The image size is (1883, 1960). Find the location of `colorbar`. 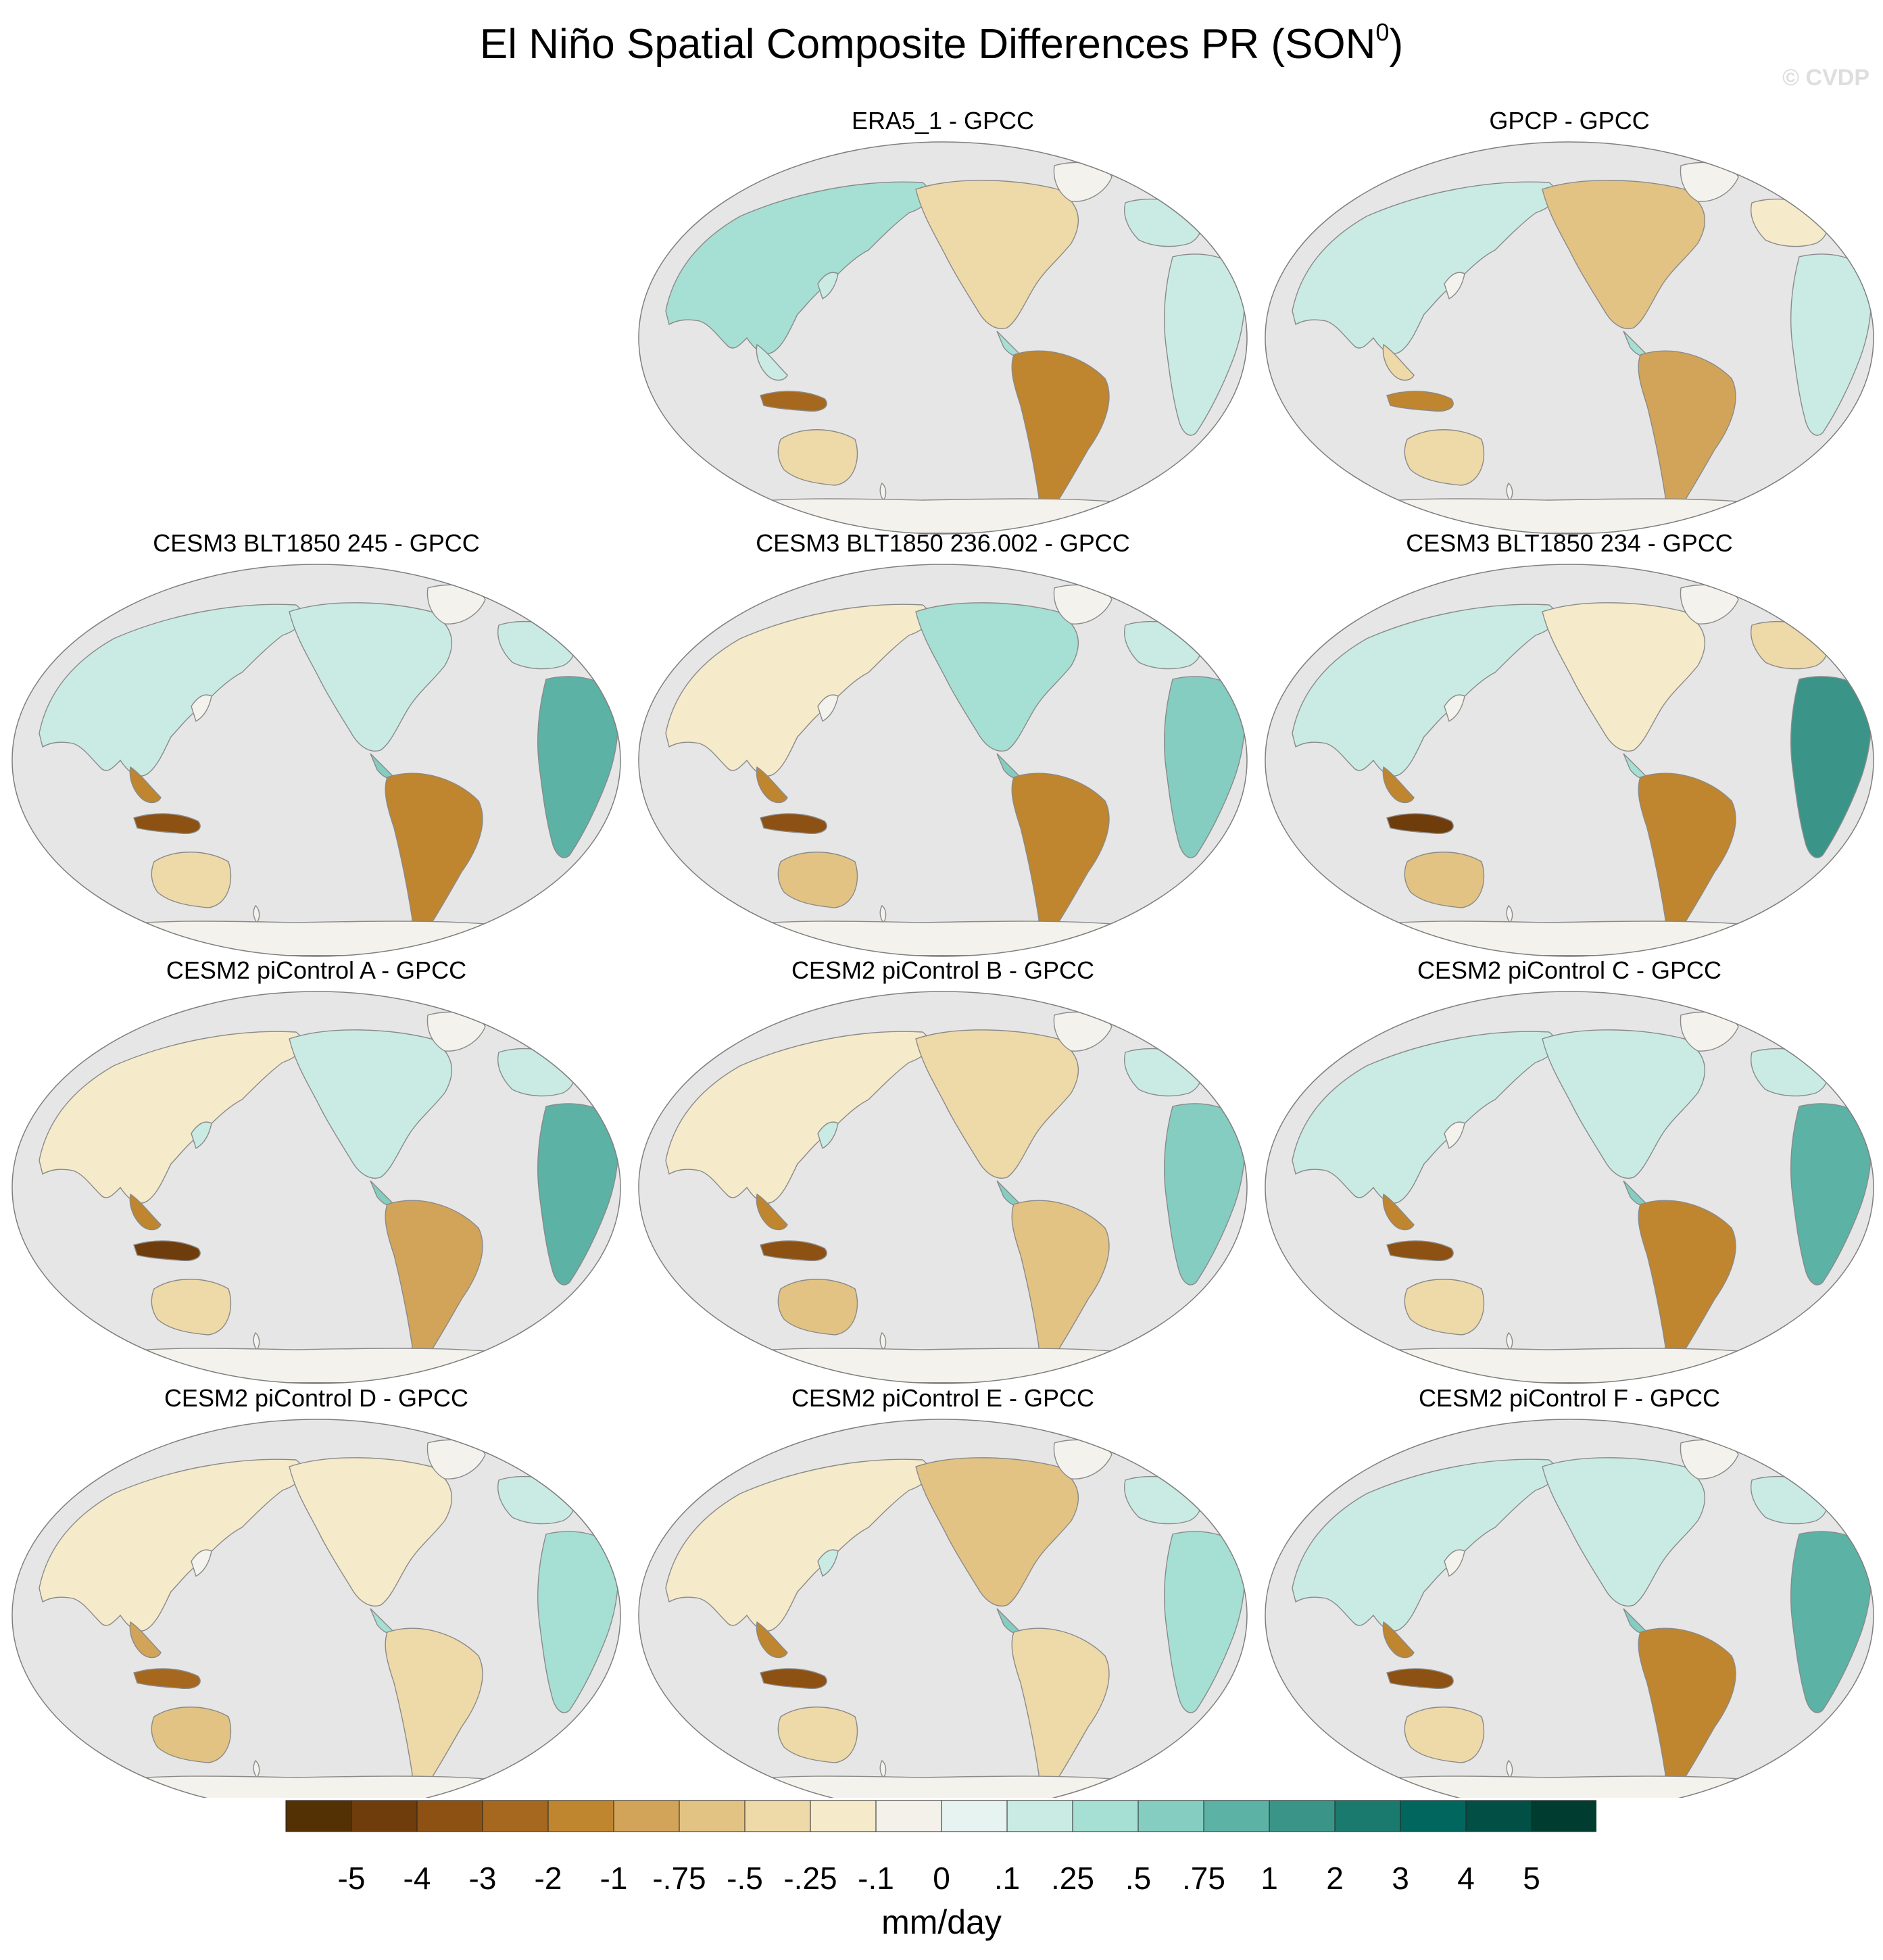

colorbar is located at coordinates (940, 1816).